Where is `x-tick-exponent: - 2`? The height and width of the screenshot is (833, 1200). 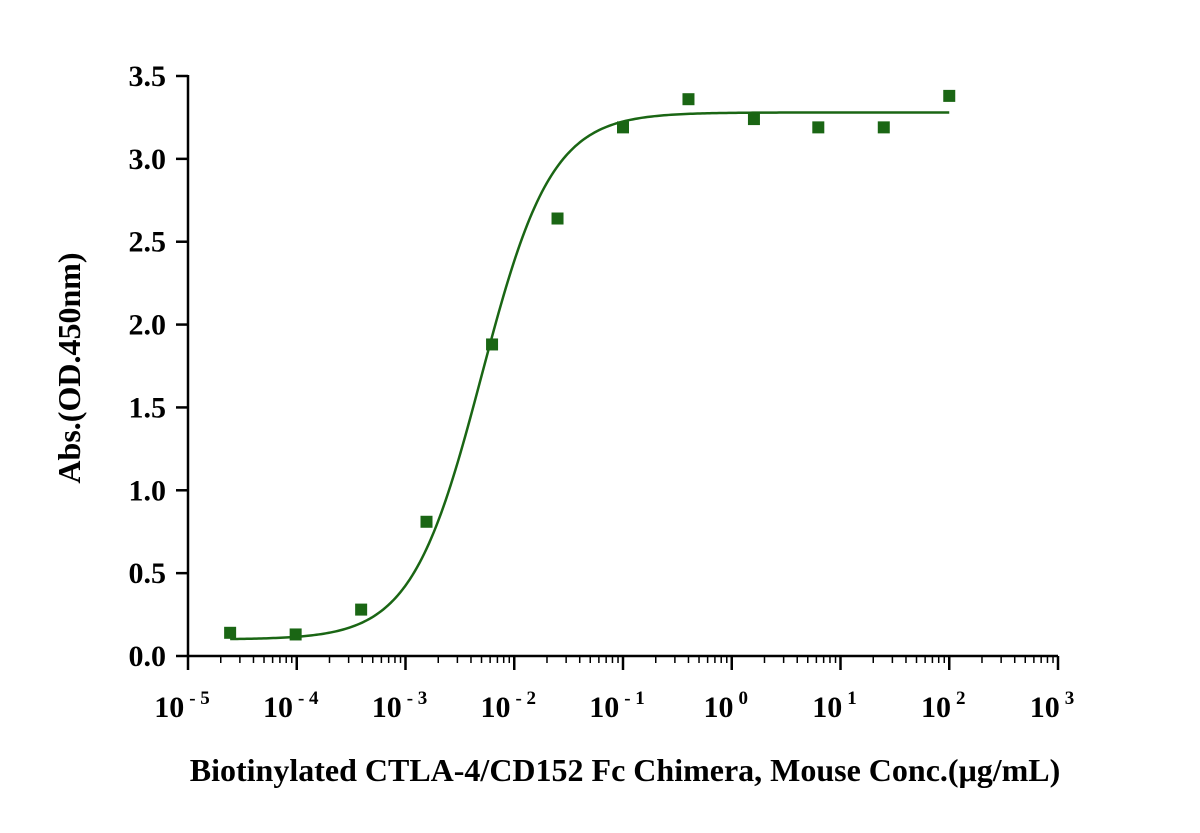
x-tick-exponent: - 2 is located at coordinates (525, 698).